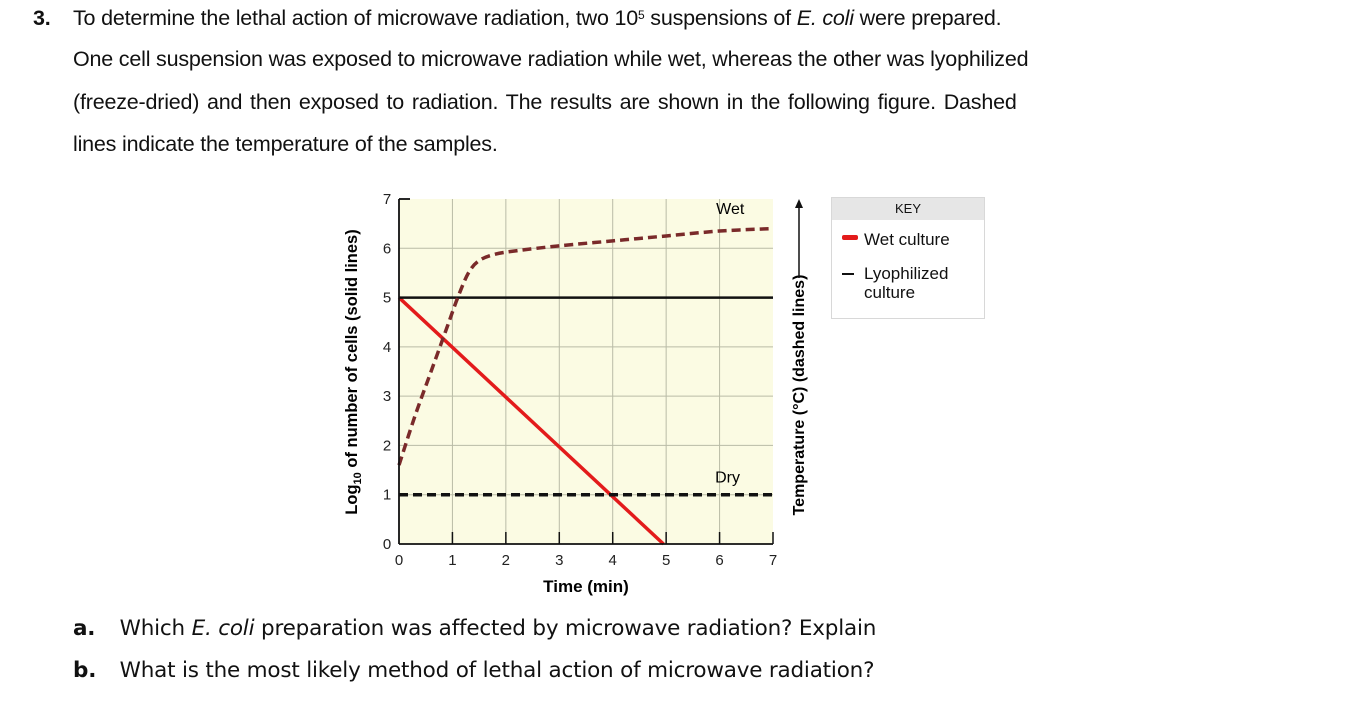  I want to click on plot-background, so click(586, 371).